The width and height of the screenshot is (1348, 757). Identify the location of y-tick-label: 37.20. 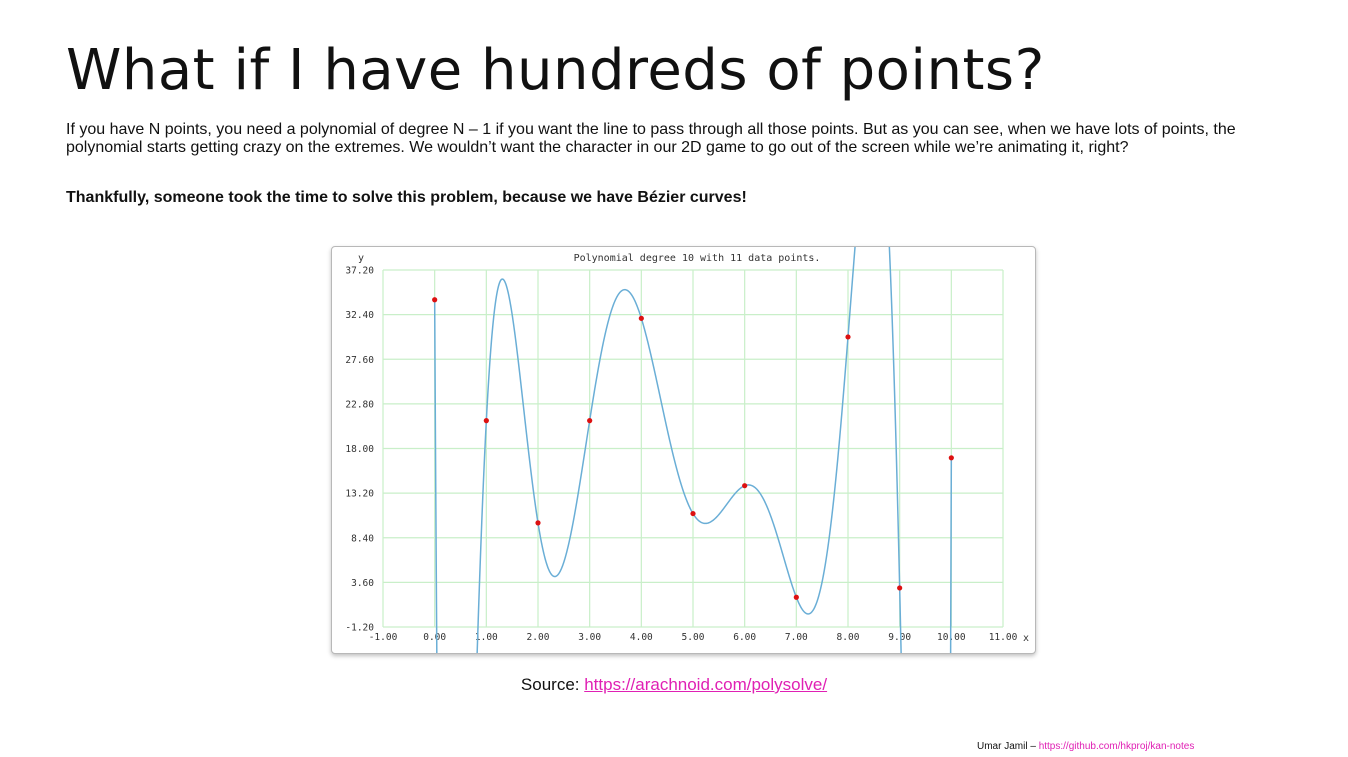
(359, 271).